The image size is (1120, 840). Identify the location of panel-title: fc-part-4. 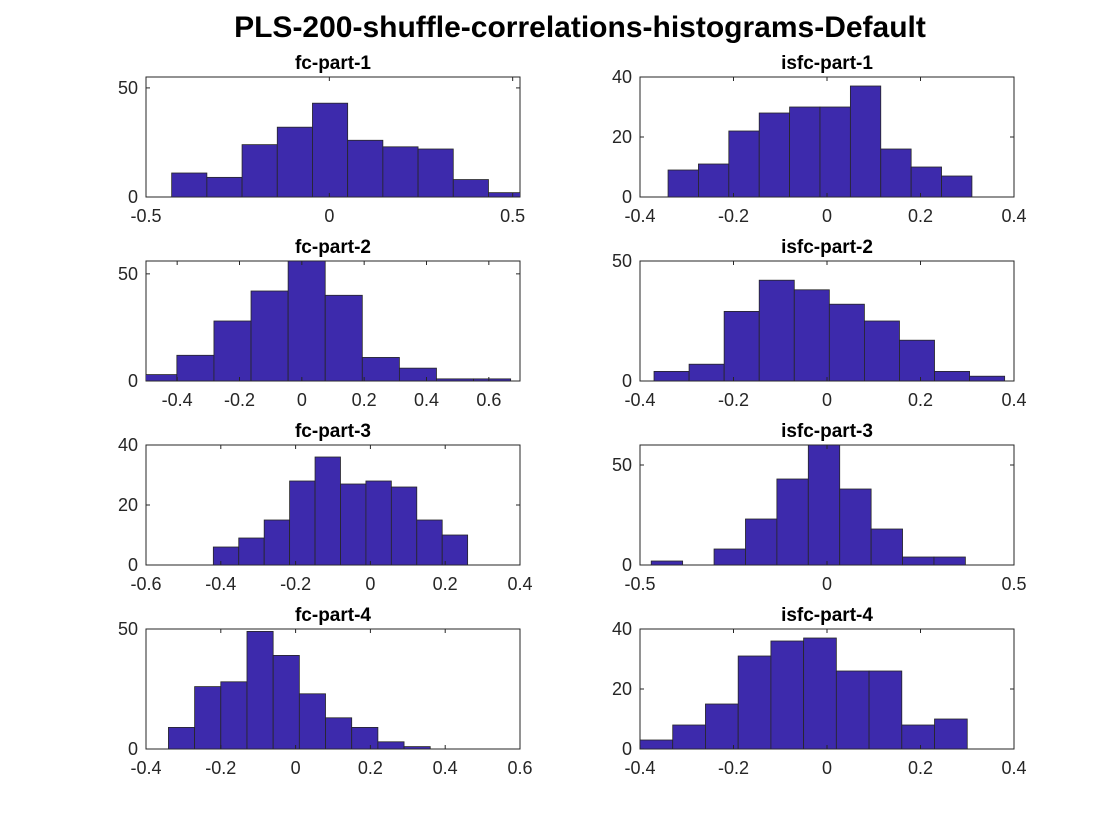
(333, 615).